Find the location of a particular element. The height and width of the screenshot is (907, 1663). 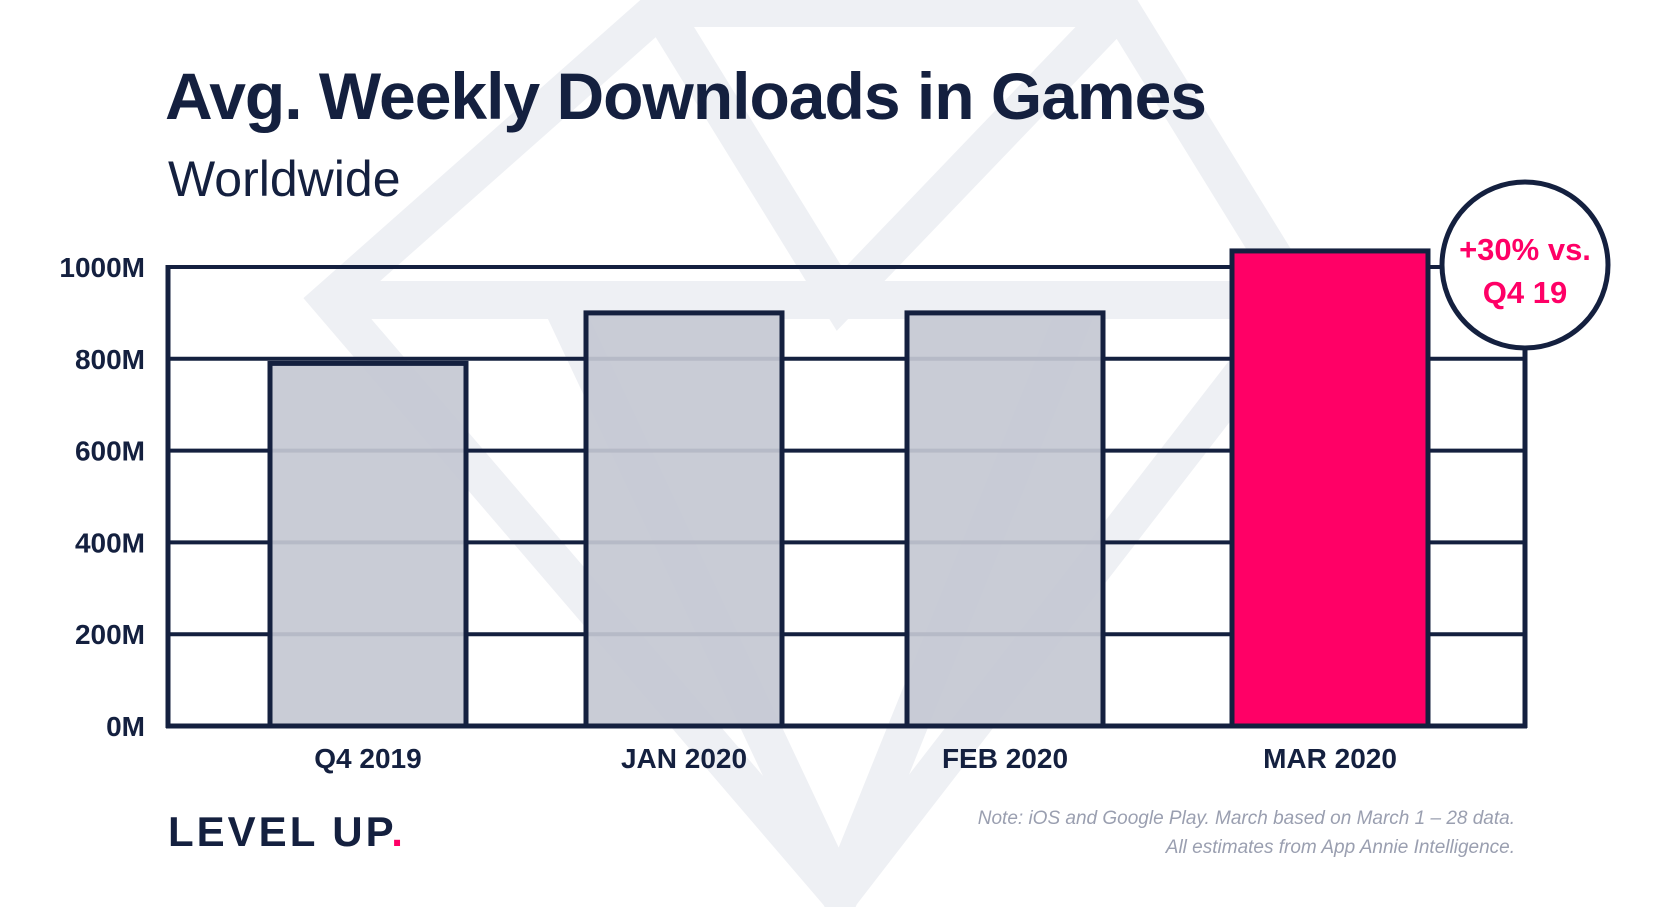

y-tick-label: 1000M is located at coordinates (102, 267).